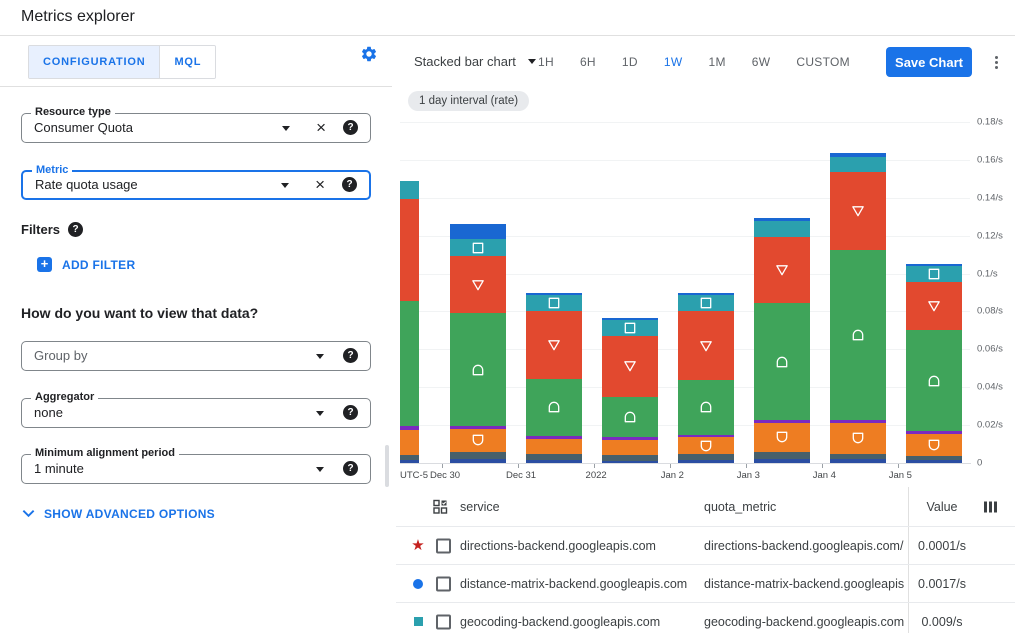 The height and width of the screenshot is (633, 1015). What do you see at coordinates (942, 506) in the screenshot?
I see `column-header-value: Value` at bounding box center [942, 506].